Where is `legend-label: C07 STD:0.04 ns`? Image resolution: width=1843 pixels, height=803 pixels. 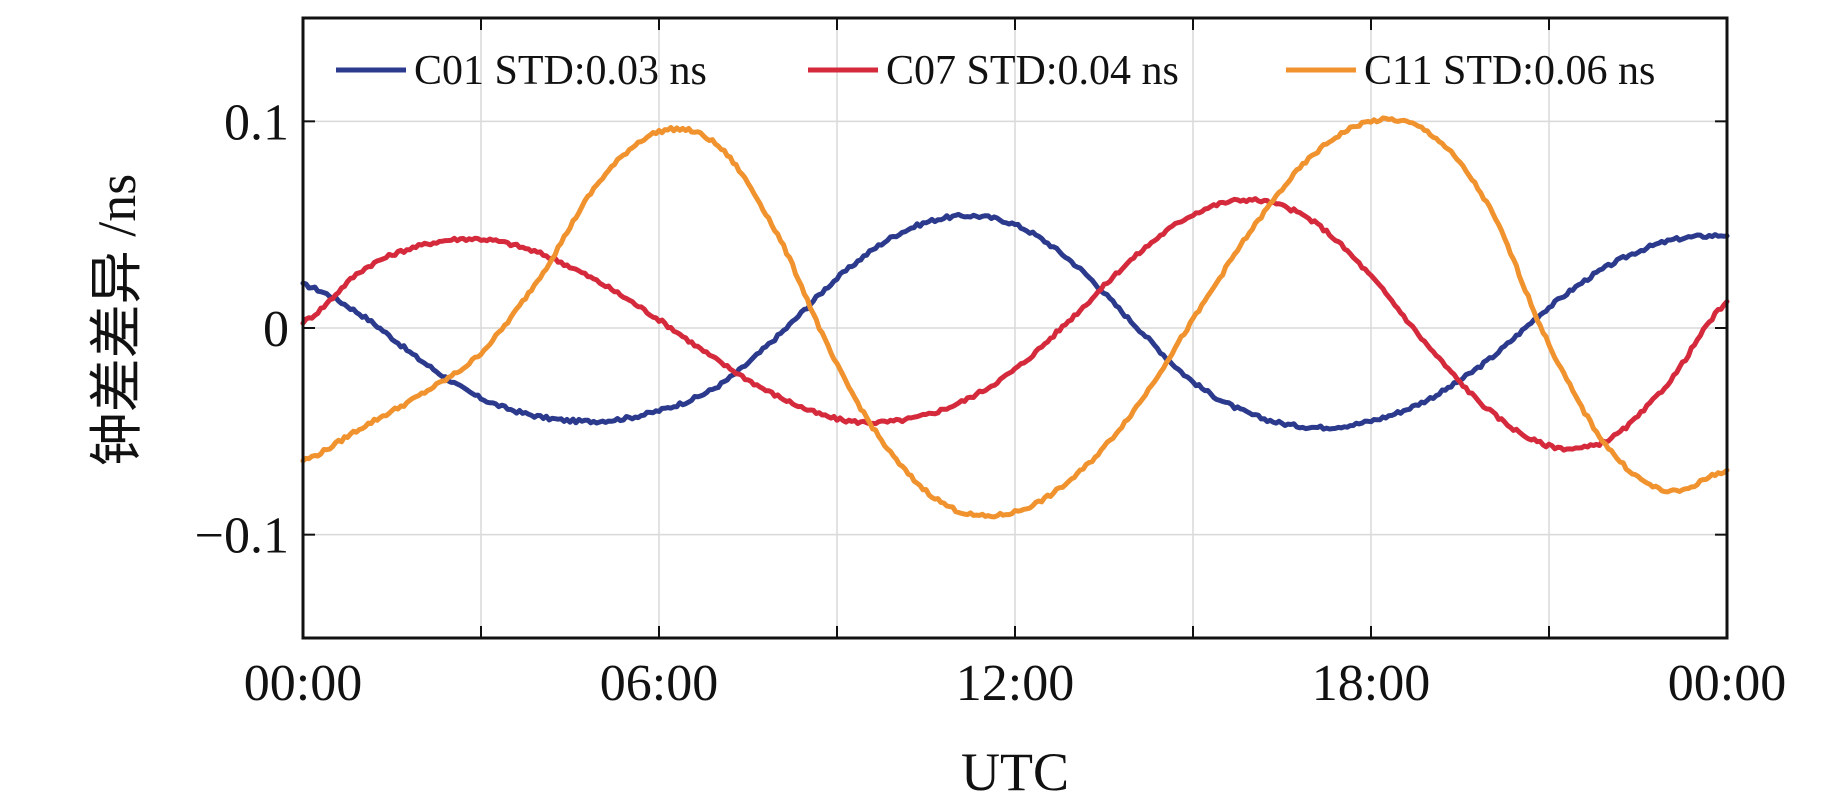 legend-label: C07 STD:0.04 ns is located at coordinates (1032, 71).